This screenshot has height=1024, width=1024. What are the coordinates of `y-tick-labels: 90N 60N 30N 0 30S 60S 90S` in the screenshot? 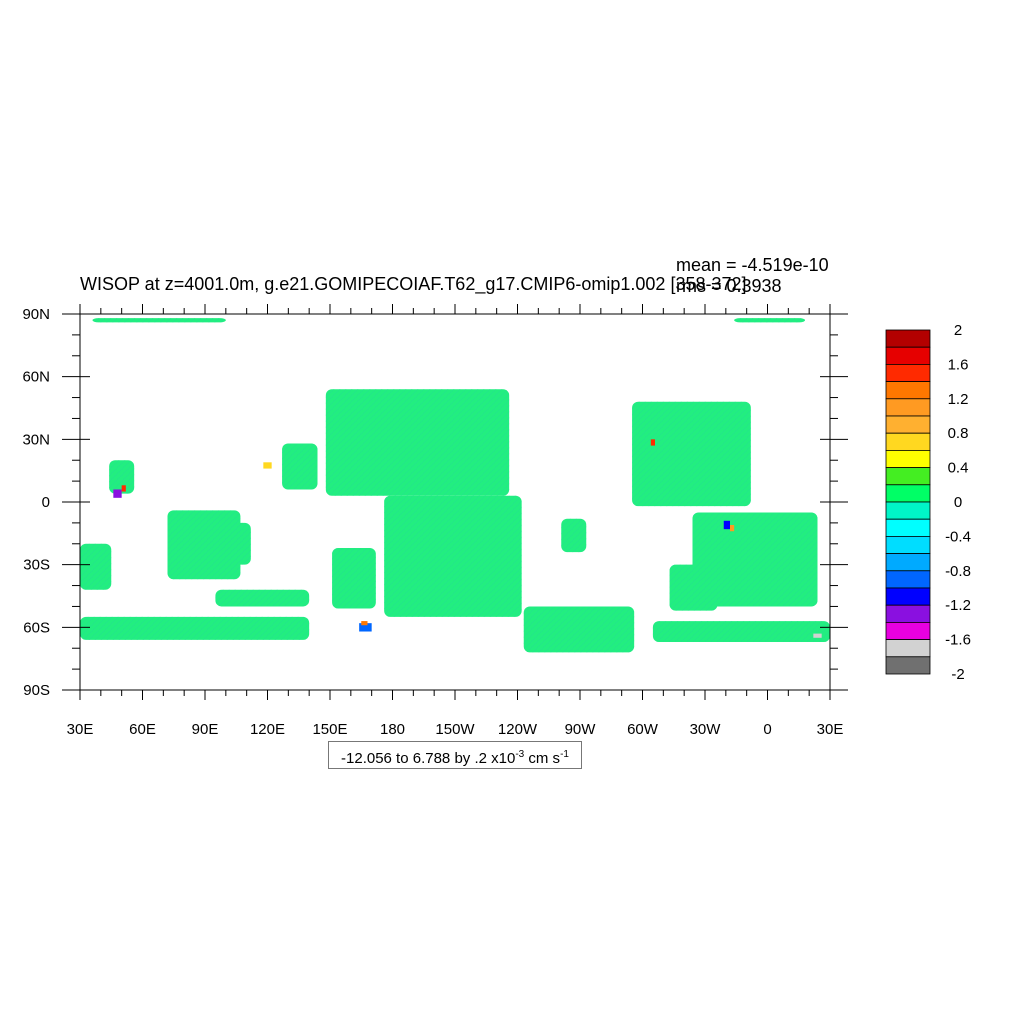 It's located at (36, 502).